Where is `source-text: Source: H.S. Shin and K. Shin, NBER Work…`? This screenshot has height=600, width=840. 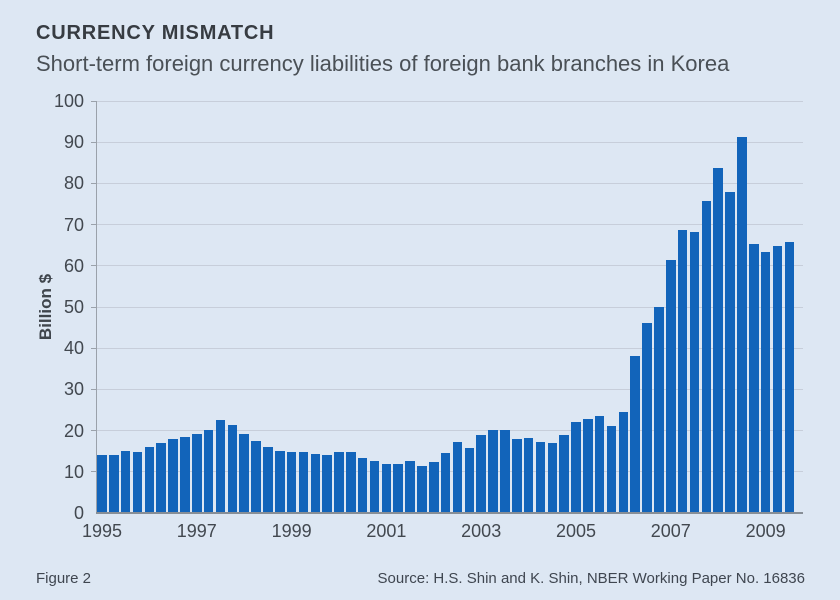 source-text: Source: H.S. Shin and K. Shin, NBER Work… is located at coordinates (591, 578).